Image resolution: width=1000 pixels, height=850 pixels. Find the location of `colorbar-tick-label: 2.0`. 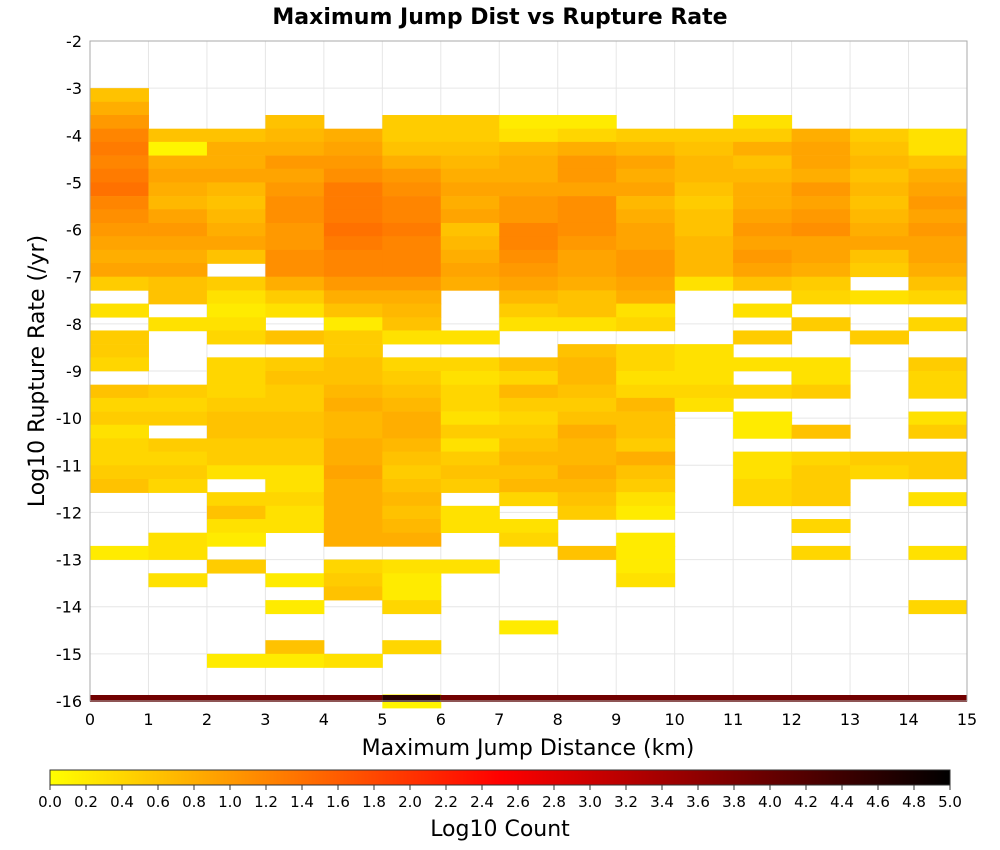

colorbar-tick-label: 2.0 is located at coordinates (410, 802).